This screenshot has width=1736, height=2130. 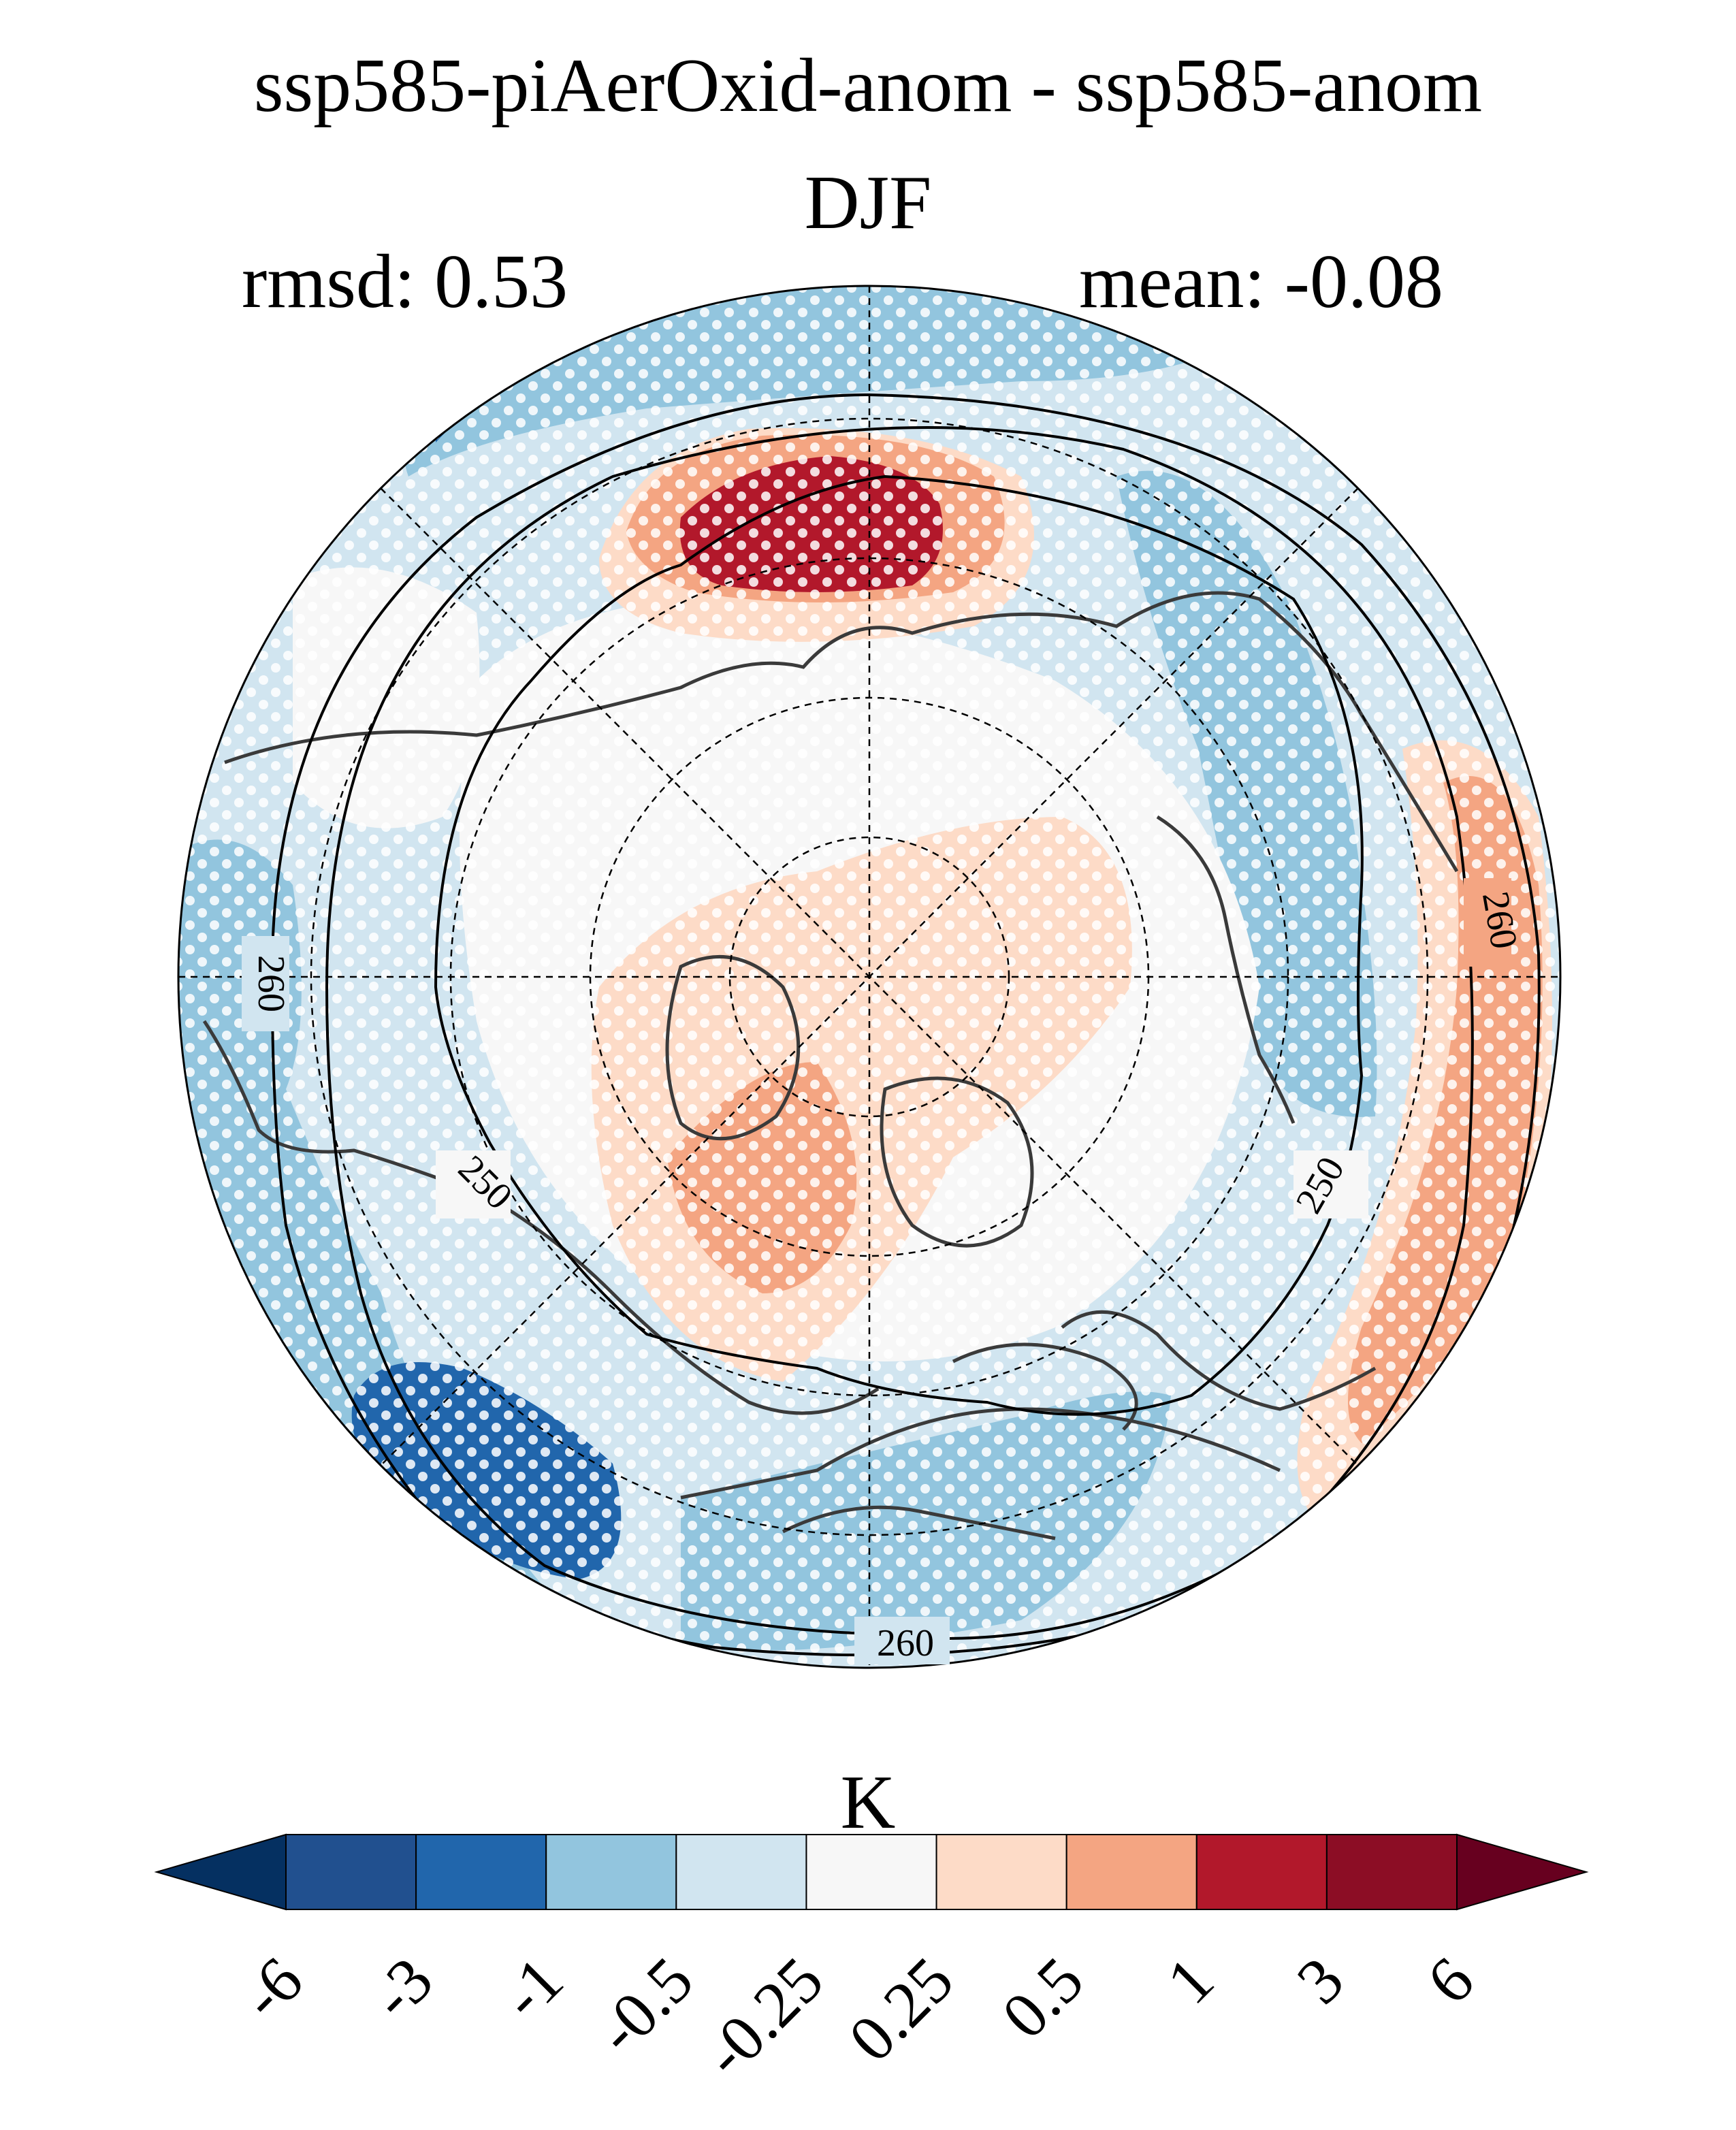 What do you see at coordinates (763, 2017) in the screenshot?
I see `colorbar-tick-label: -0.25` at bounding box center [763, 2017].